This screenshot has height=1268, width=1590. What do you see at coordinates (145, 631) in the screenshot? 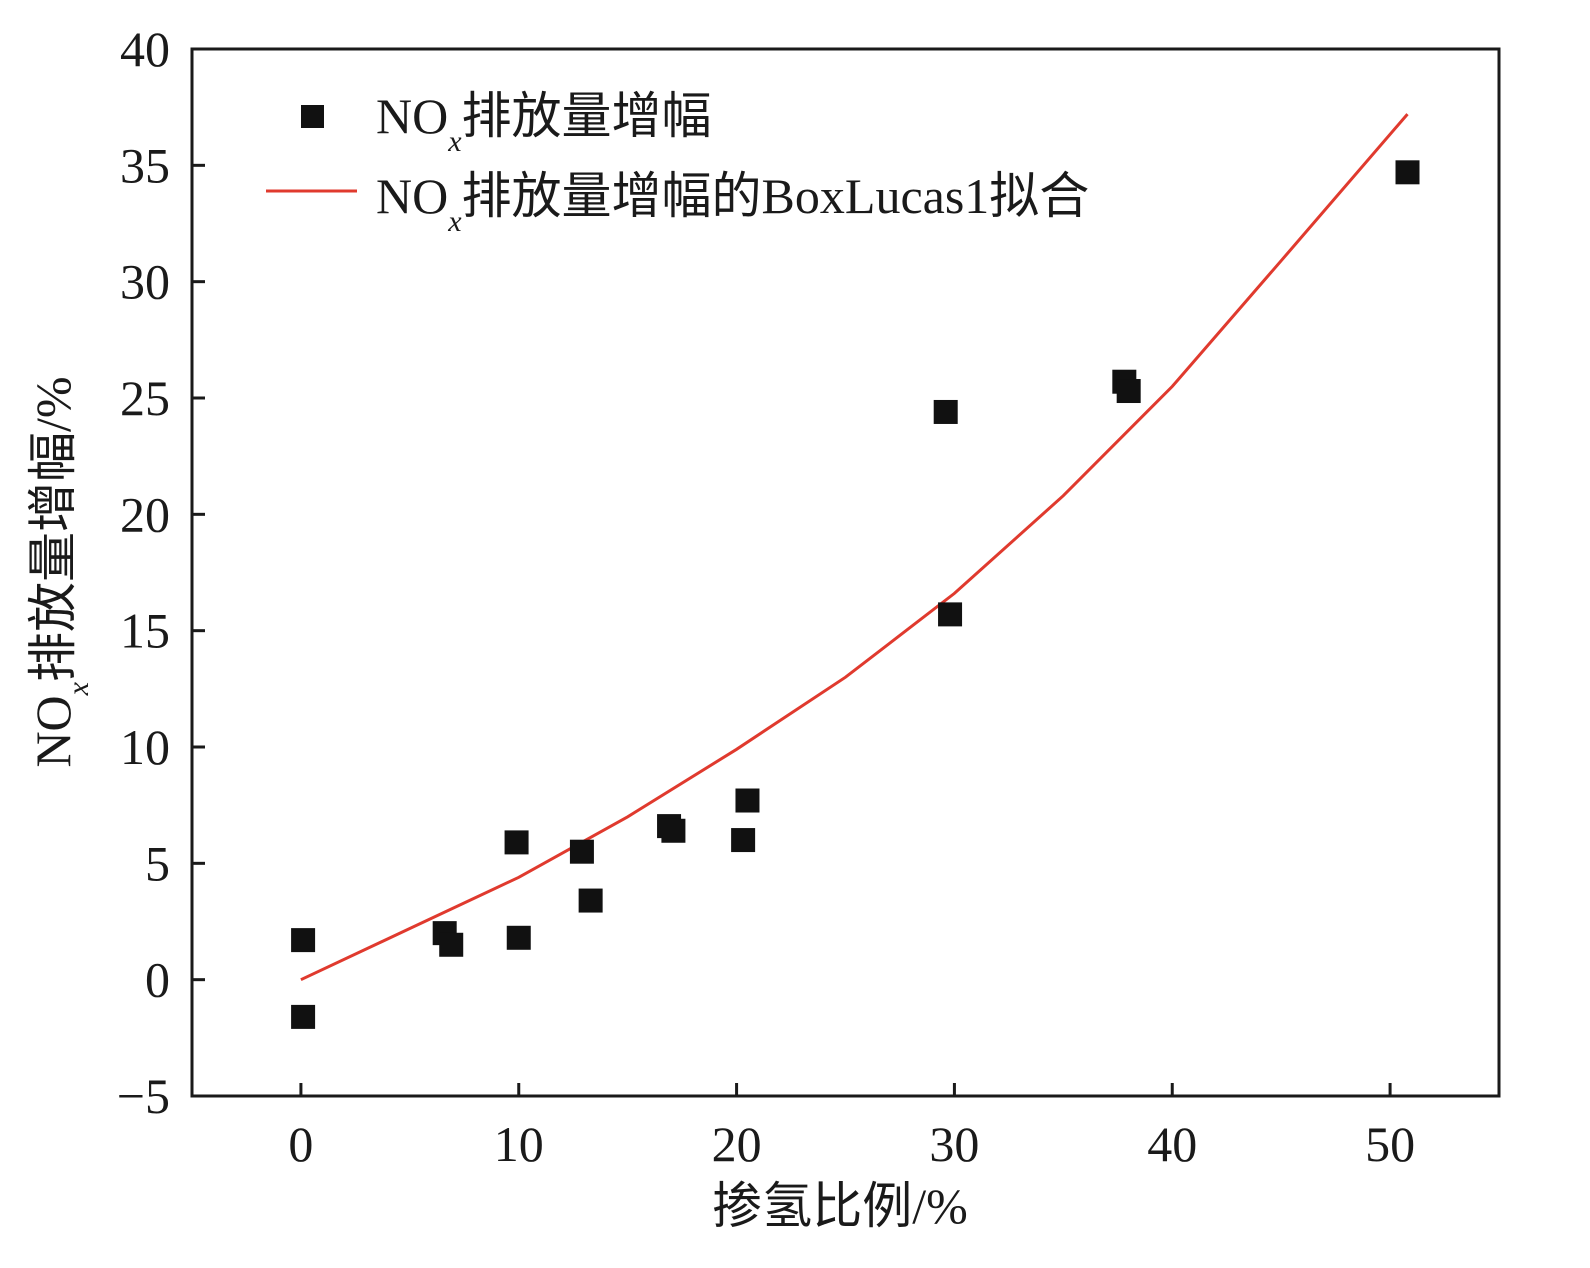
I see `y-tick-label: 15` at bounding box center [145, 631].